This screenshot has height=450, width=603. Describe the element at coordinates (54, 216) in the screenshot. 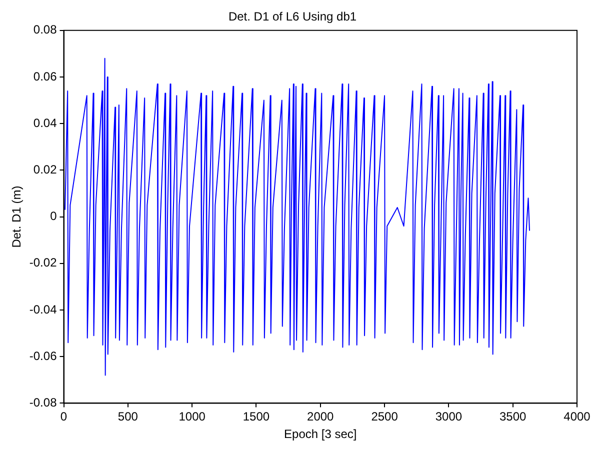

I see `y-tick-label: 0` at that location.